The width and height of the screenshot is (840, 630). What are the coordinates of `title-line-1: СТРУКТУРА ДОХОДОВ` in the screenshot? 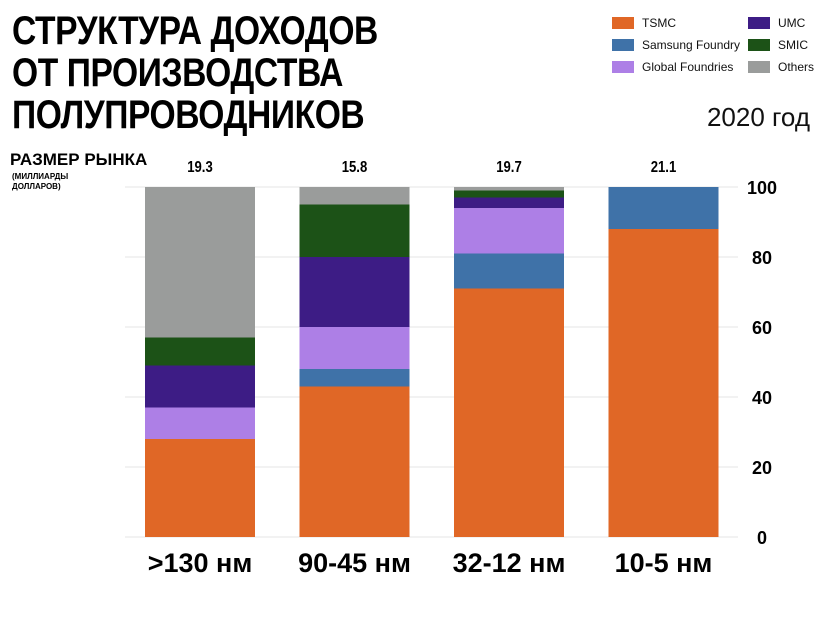 It's located at (195, 31).